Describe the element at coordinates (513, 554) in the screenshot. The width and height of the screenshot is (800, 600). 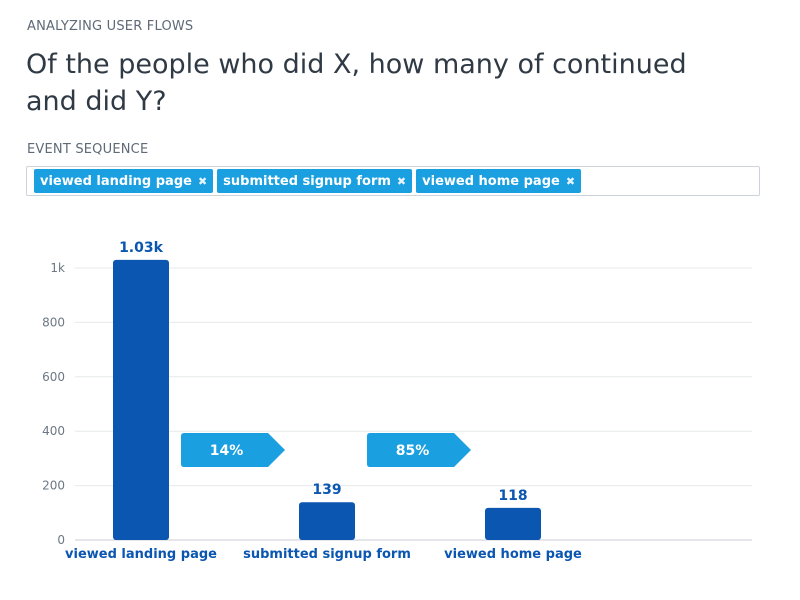
I see `x-category-label: viewed home page` at that location.